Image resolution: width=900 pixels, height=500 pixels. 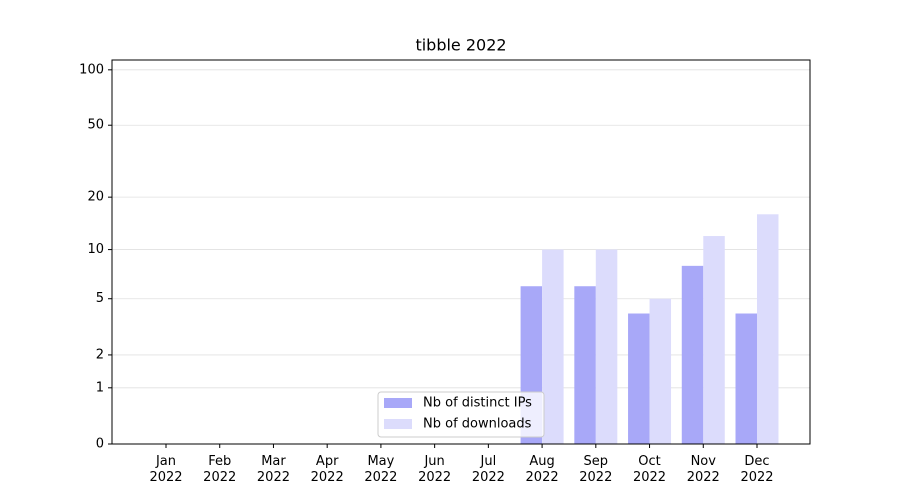 I want to click on x-tick-label: Feb 2022, so click(x=219, y=469).